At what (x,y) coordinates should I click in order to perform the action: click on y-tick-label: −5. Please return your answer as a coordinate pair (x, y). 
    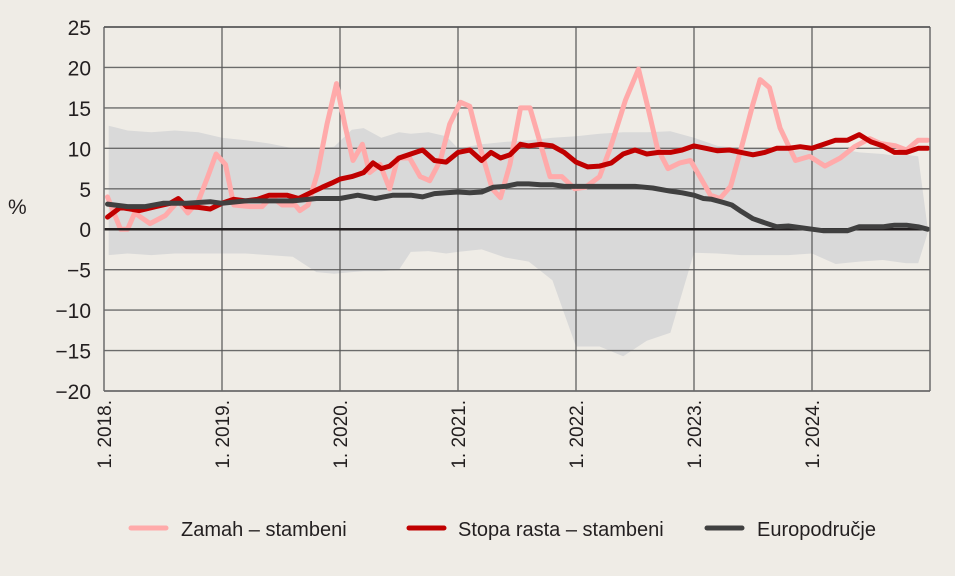
    Looking at the image, I should click on (79, 271).